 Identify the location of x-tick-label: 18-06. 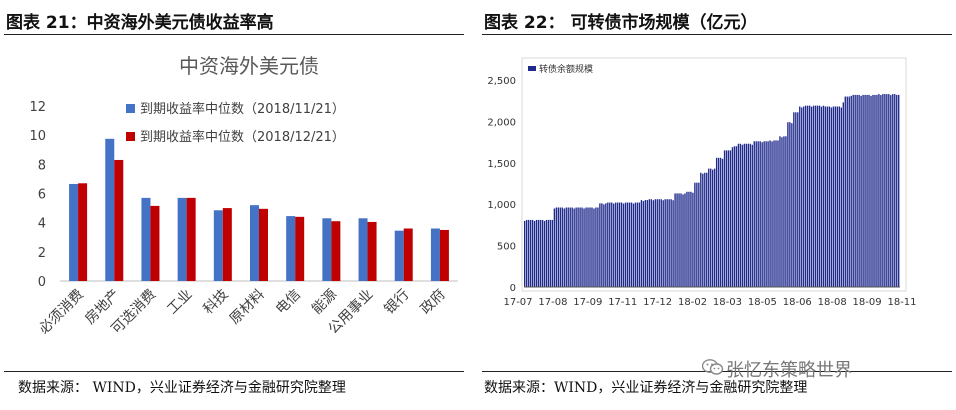
(797, 302).